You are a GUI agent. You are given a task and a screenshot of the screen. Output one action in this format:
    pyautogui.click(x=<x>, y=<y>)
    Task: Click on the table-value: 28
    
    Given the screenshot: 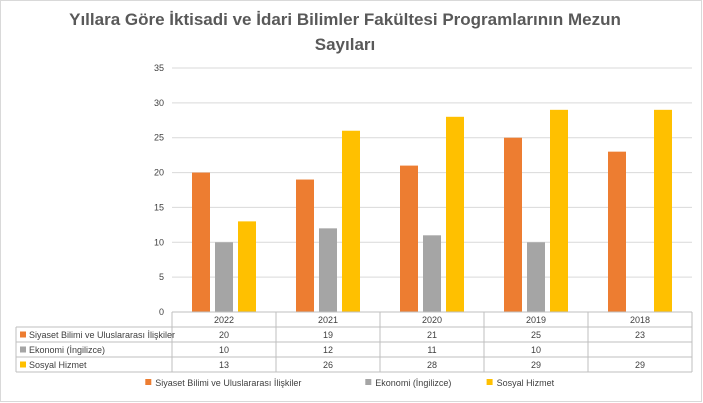 What is the action you would take?
    pyautogui.click(x=432, y=365)
    